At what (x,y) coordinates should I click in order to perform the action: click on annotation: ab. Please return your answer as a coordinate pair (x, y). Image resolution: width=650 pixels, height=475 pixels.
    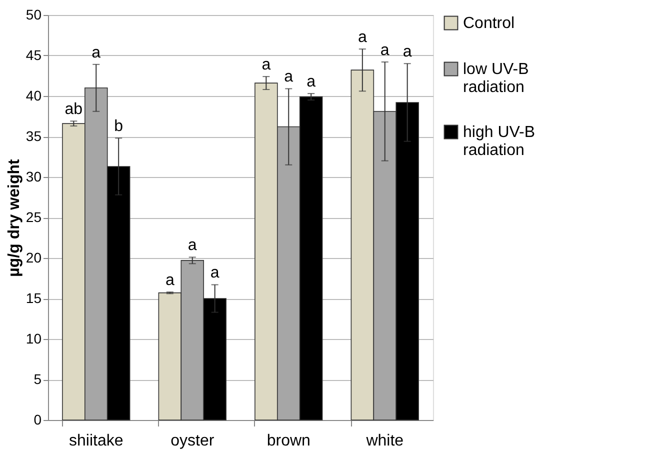
    Looking at the image, I should click on (73, 109).